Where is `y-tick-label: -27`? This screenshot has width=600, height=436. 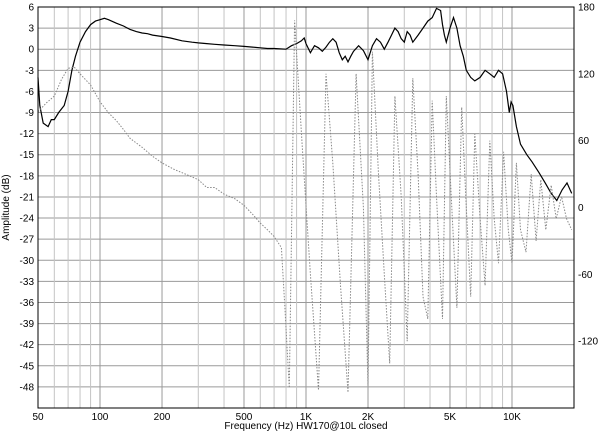 y-tick-label: -27 is located at coordinates (27, 240).